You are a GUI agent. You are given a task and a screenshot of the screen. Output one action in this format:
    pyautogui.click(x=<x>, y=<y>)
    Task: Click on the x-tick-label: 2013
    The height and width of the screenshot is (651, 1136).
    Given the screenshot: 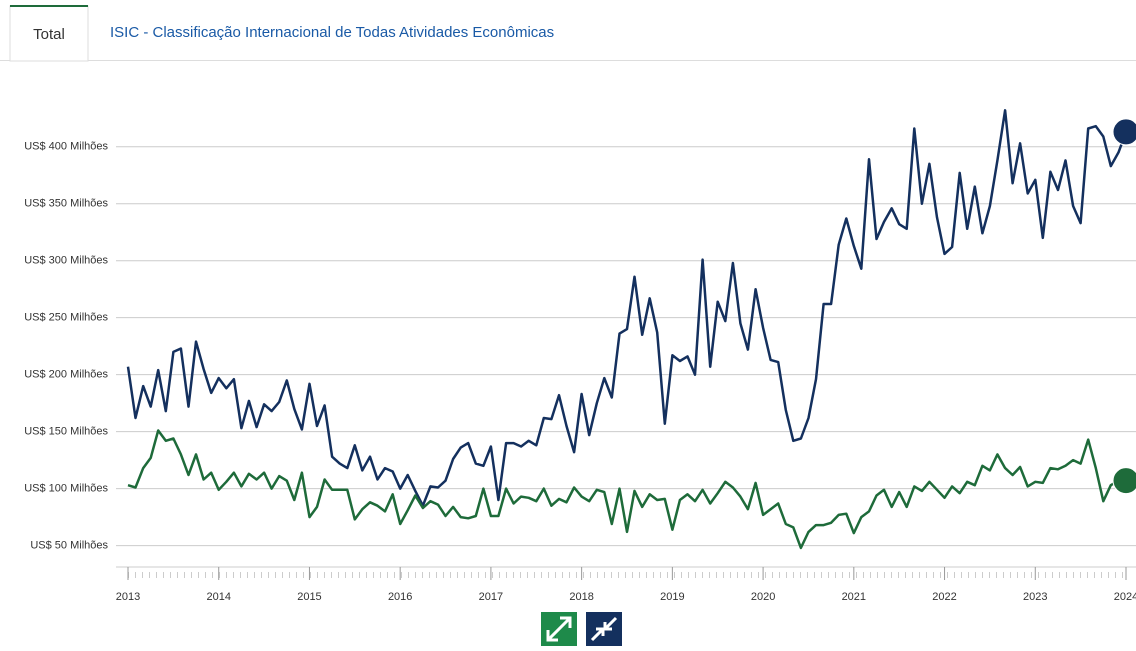 What is the action you would take?
    pyautogui.click(x=128, y=597)
    